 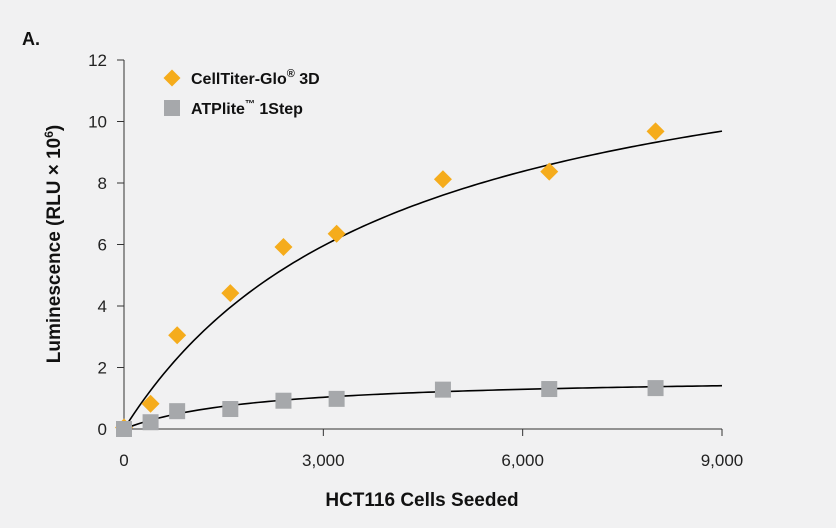 I want to click on x-tick-label: 9,000, so click(x=722, y=460).